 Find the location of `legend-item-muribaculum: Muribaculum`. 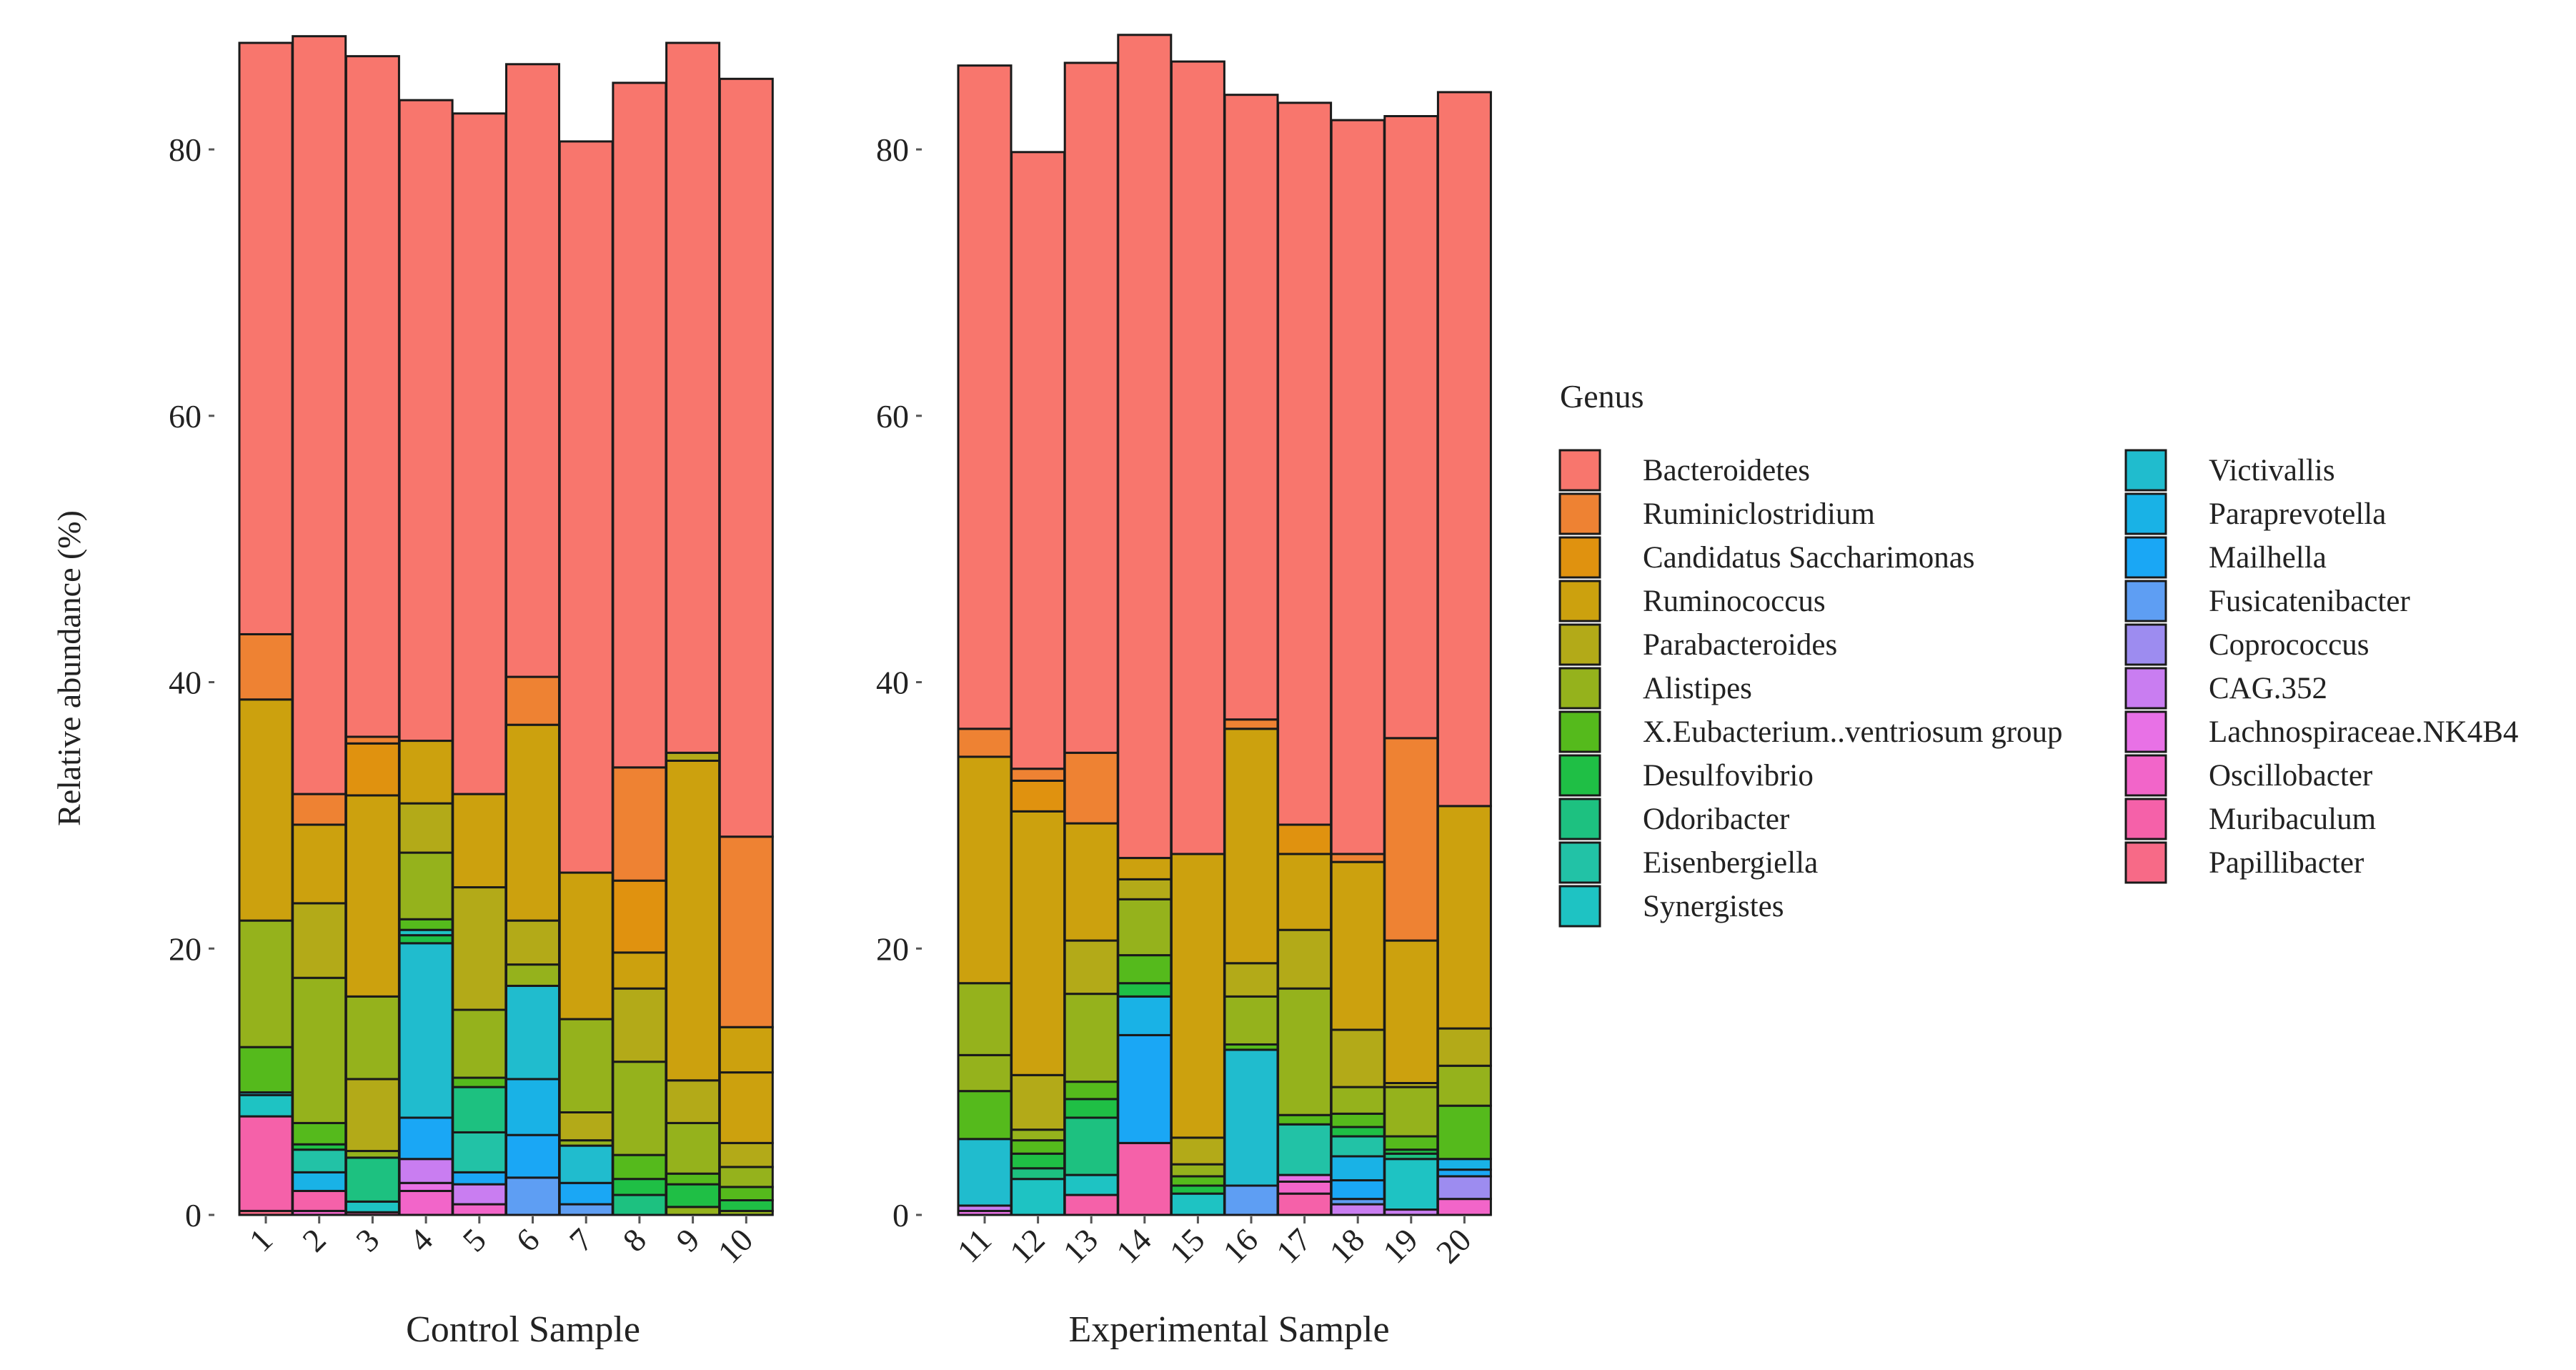

legend-item-muribaculum: Muribaculum is located at coordinates (2250, 819).